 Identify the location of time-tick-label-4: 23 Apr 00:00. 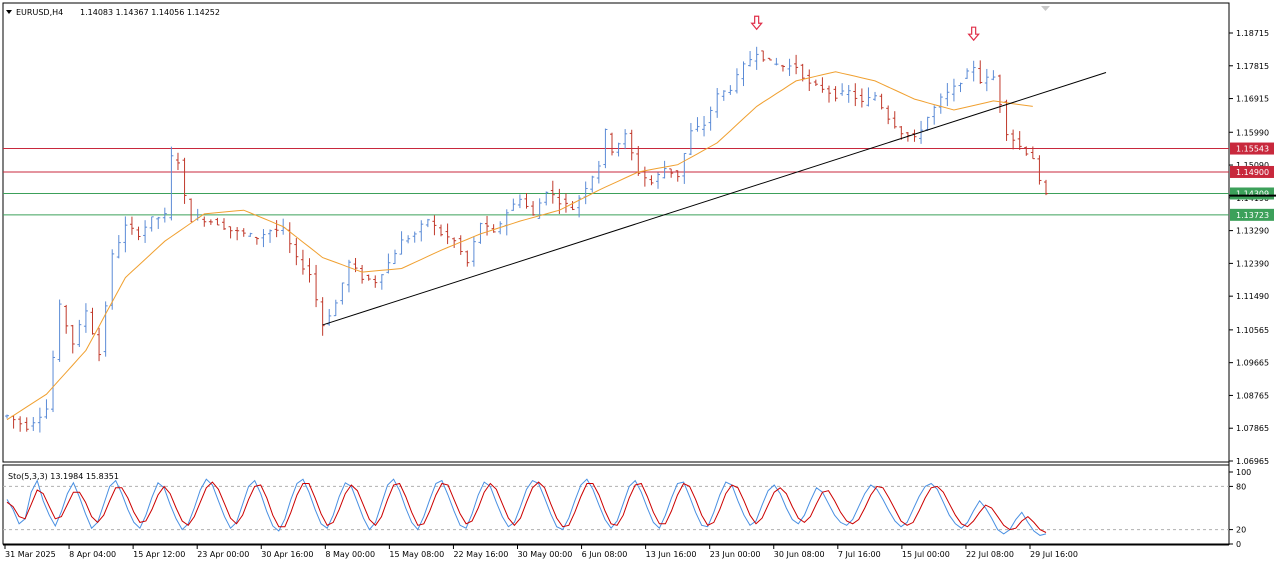
(223, 554).